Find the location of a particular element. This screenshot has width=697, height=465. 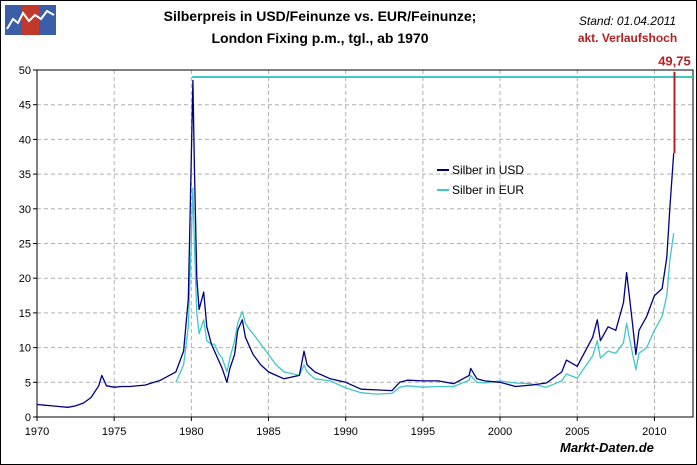

x-tick-label: 2000 is located at coordinates (500, 432).